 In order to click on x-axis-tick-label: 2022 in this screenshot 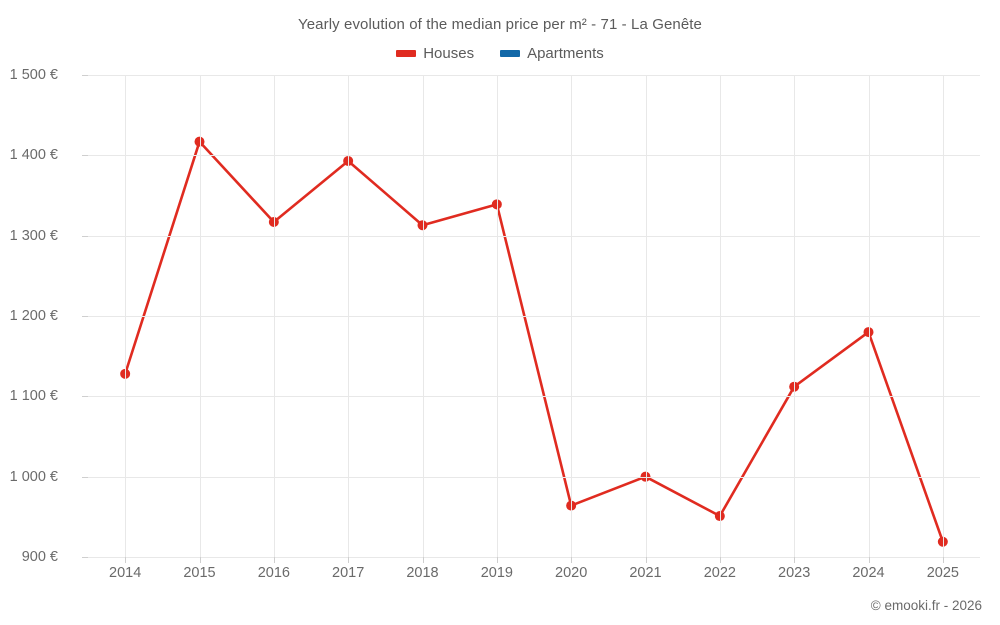, I will do `click(719, 573)`.